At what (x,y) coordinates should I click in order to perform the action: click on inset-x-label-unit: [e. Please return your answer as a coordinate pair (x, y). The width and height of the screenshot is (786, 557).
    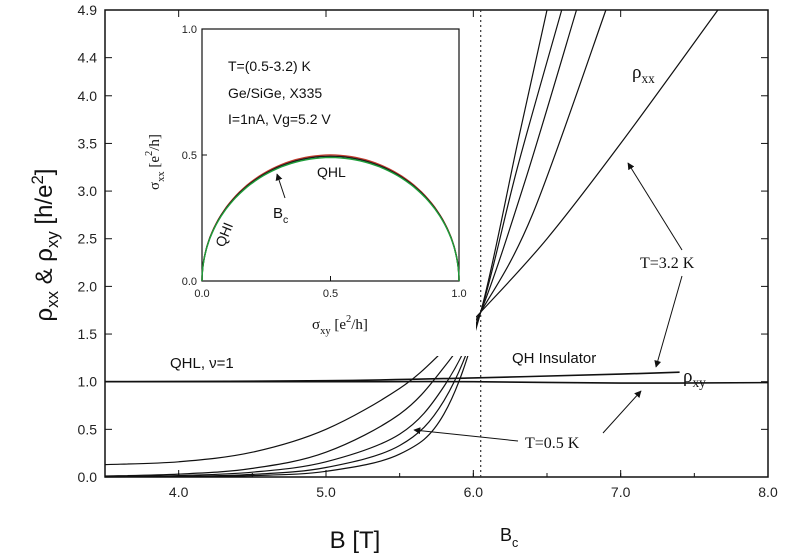
    Looking at the image, I should click on (339, 325).